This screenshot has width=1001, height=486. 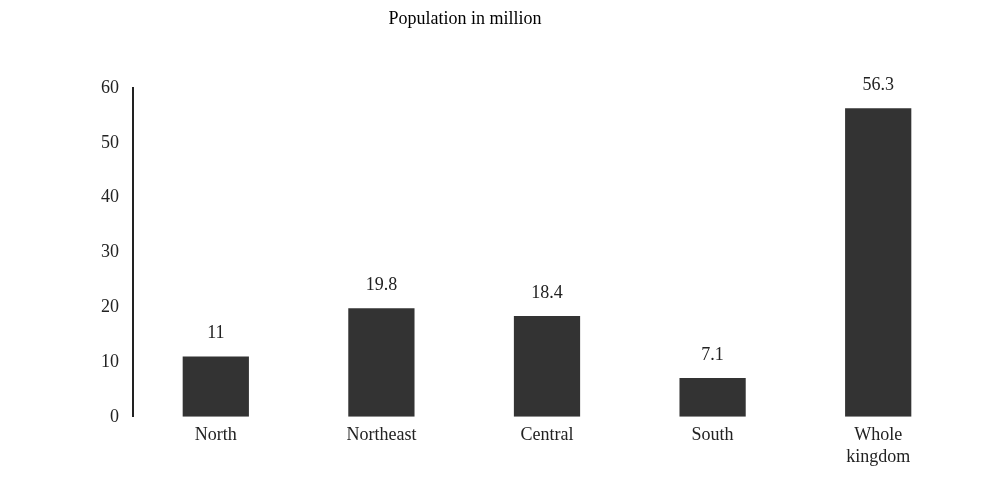 I want to click on y-tick-label: 40, so click(x=110, y=196).